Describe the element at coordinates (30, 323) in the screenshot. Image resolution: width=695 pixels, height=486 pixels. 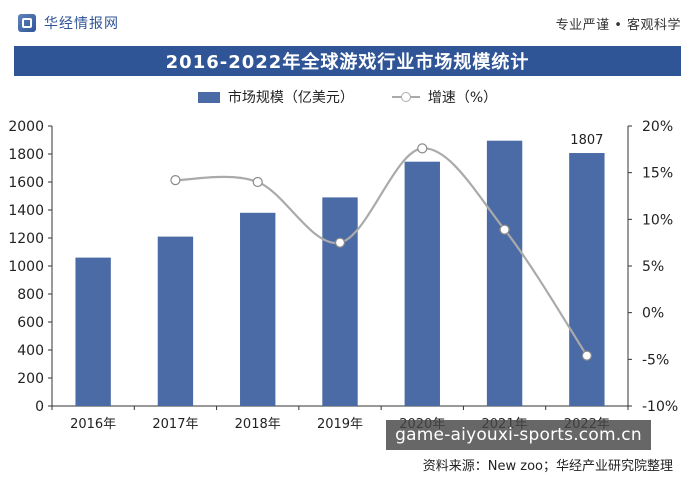
I see `y-left-tick-label: 600` at that location.